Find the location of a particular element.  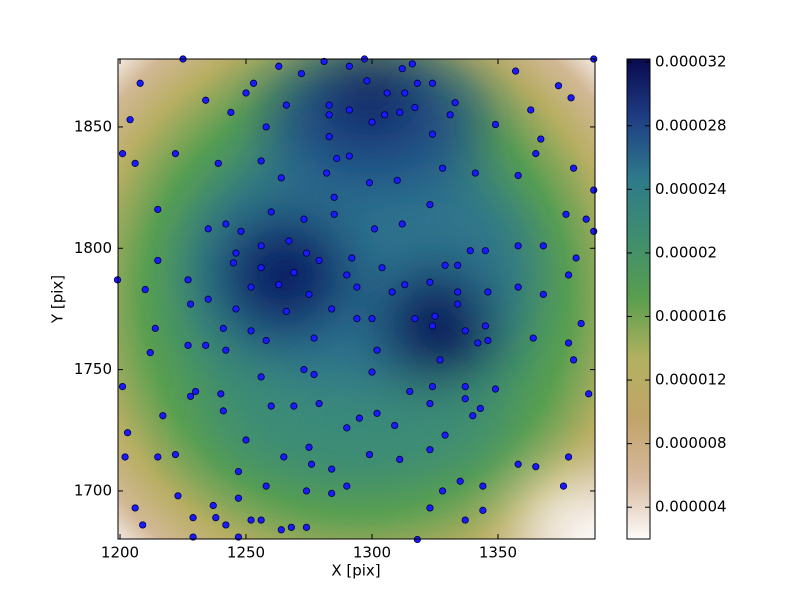

colorbar-tick-label: 0.000024 is located at coordinates (691, 189).